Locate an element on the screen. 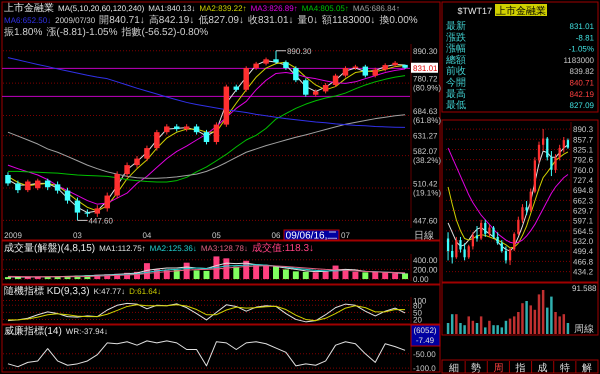  text: 開840.71↓ is located at coordinates (122, 20).